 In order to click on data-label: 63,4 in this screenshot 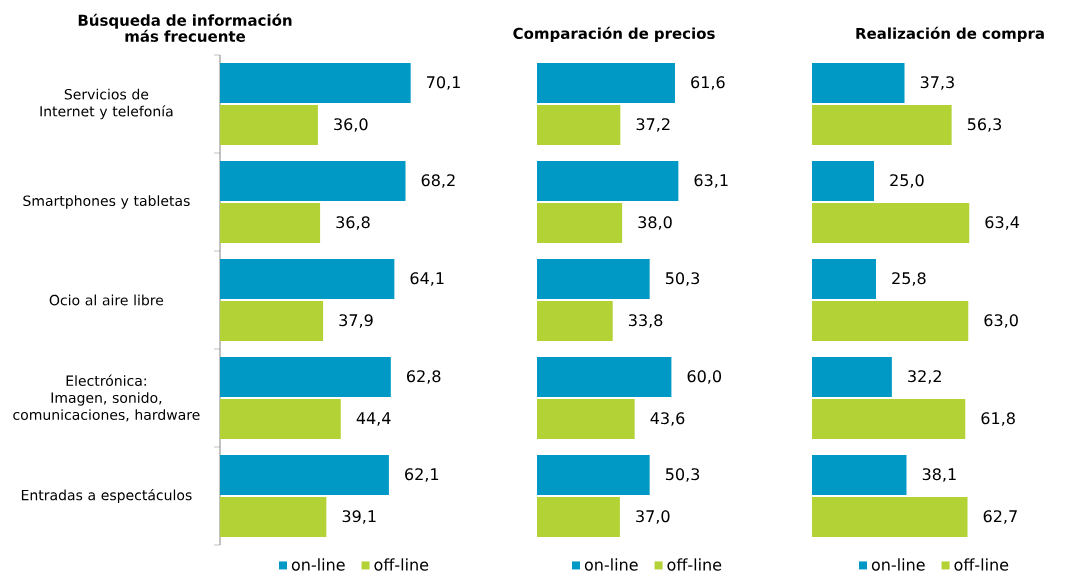, I will do `click(1002, 223)`.